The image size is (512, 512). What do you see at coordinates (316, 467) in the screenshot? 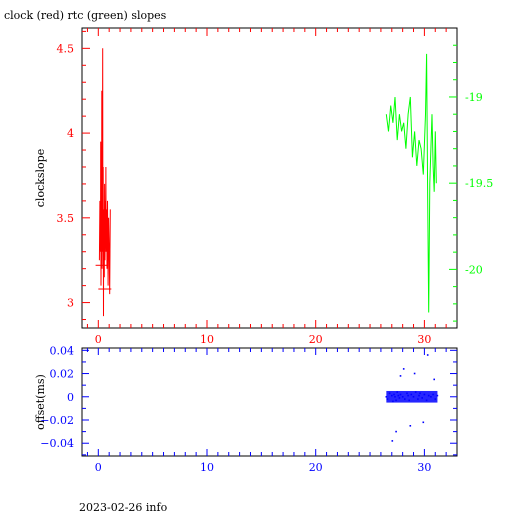
I see `offset-x-tick-label: 20` at bounding box center [316, 467].